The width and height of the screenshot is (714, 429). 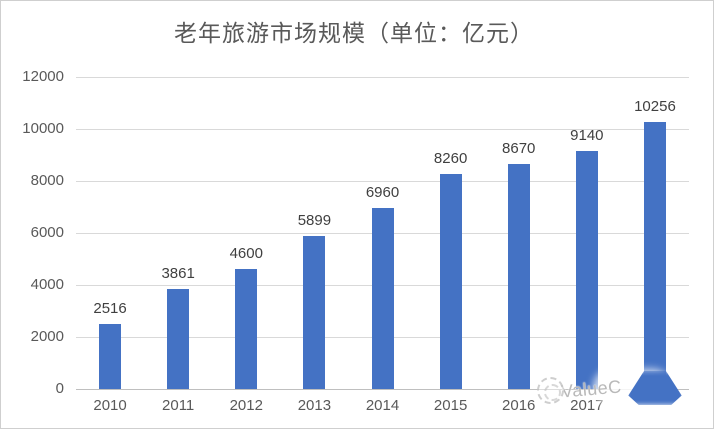 I want to click on bar-value-label: 6960, so click(x=382, y=192).